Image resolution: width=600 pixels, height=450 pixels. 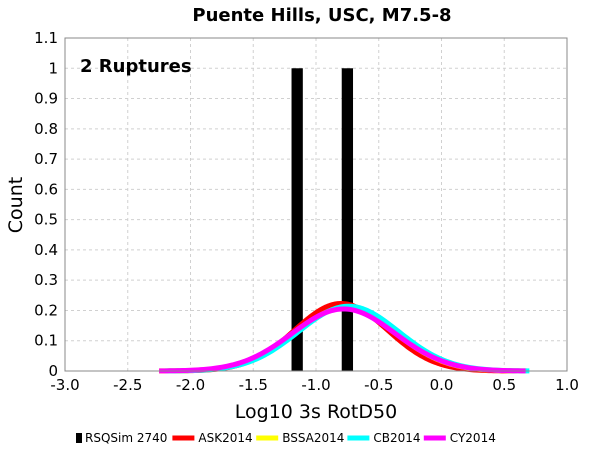 What do you see at coordinates (136, 66) in the screenshot?
I see `rupture-count-annotation: 2 Ruptures` at bounding box center [136, 66].